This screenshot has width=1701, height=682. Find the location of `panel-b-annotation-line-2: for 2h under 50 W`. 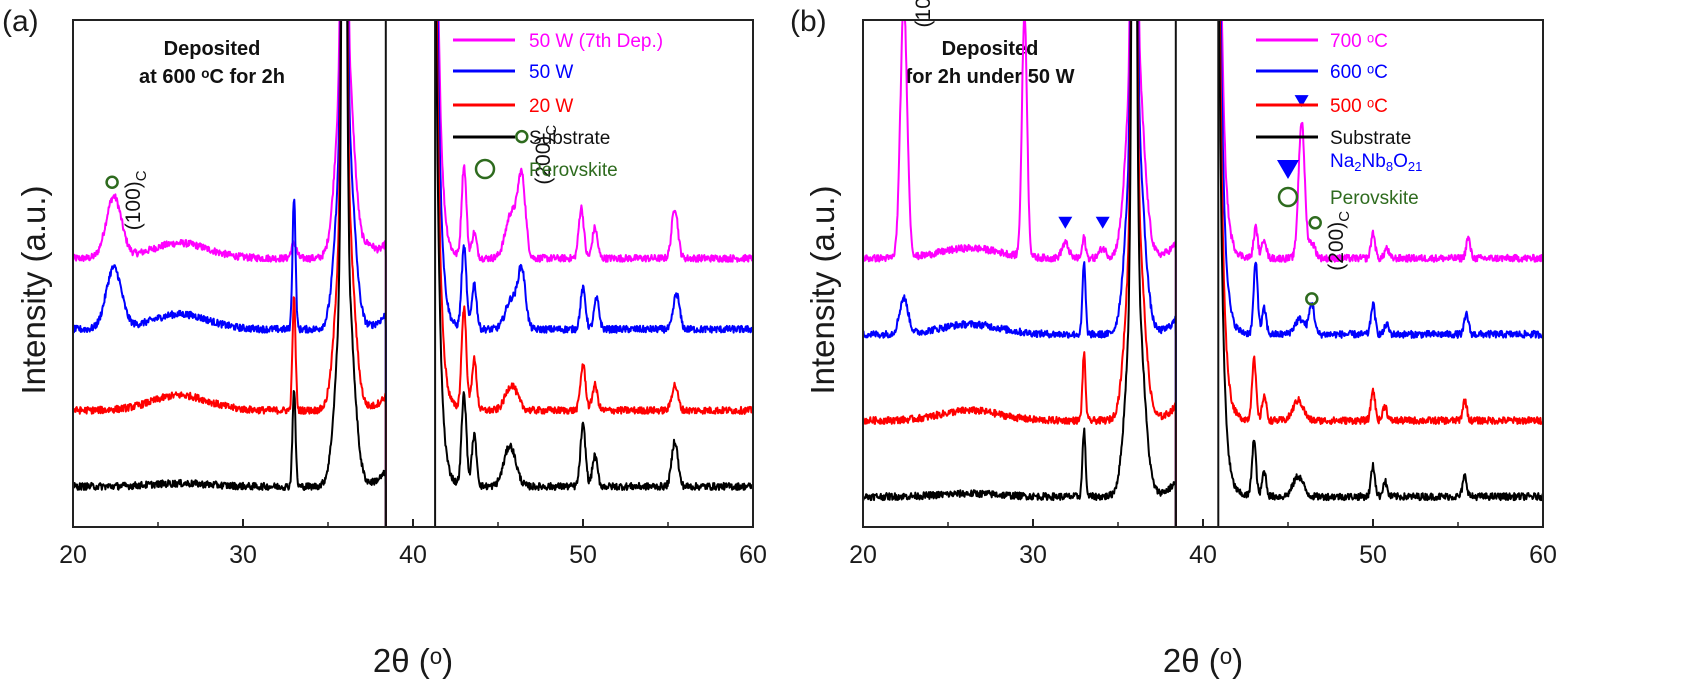

panel-b-annotation-line-2: for 2h under 50 W is located at coordinates (990, 77).